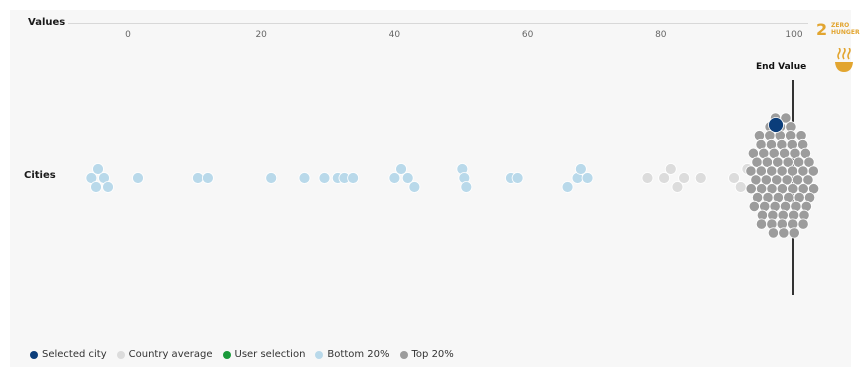  Describe the element at coordinates (358, 354) in the screenshot. I see `legend-label: Bottom 20%` at that location.